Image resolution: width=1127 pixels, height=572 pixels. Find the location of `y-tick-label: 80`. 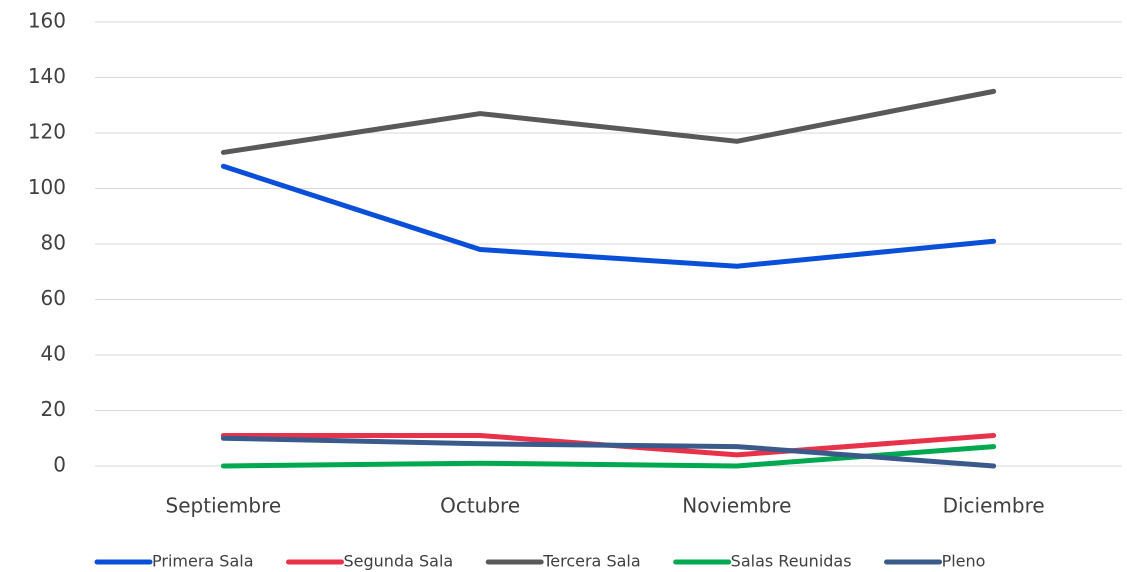

y-tick-label: 80 is located at coordinates (53, 243).